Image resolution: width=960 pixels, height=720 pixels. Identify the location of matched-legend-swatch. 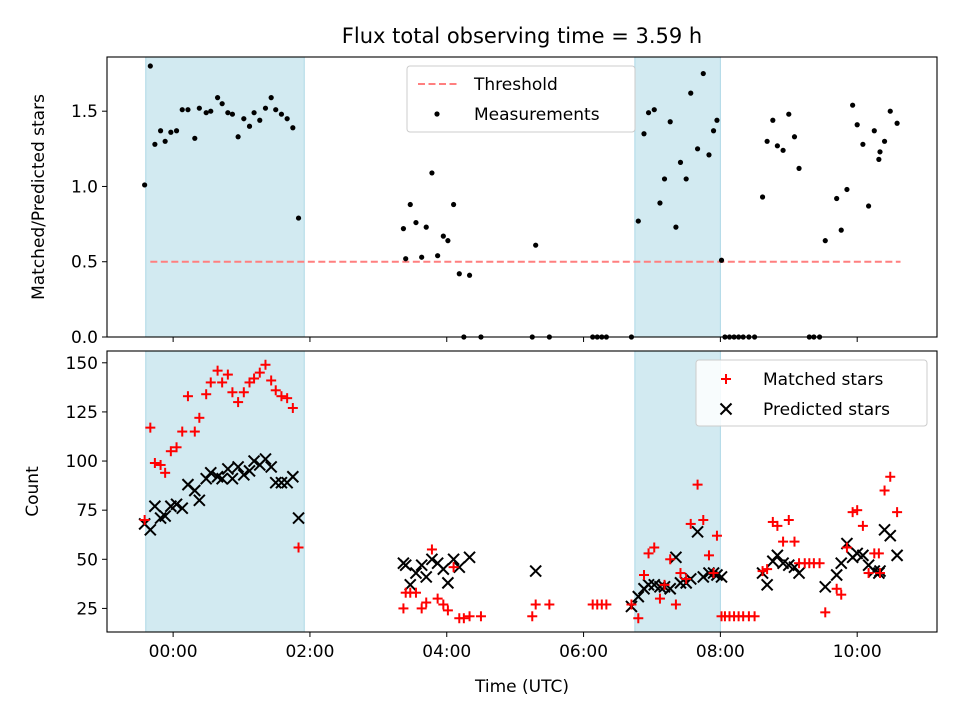
(726, 379).